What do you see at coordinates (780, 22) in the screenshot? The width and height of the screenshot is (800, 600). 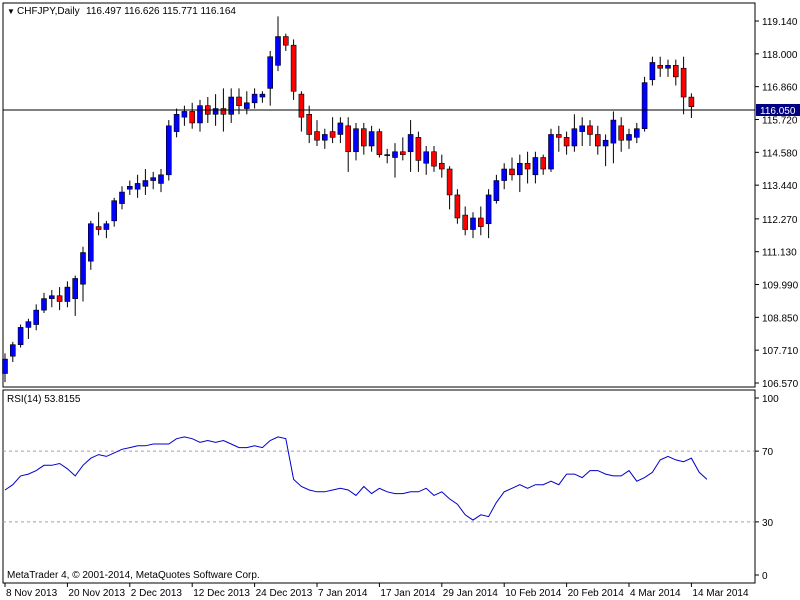 I see `price-tick-label: 119.140` at bounding box center [780, 22].